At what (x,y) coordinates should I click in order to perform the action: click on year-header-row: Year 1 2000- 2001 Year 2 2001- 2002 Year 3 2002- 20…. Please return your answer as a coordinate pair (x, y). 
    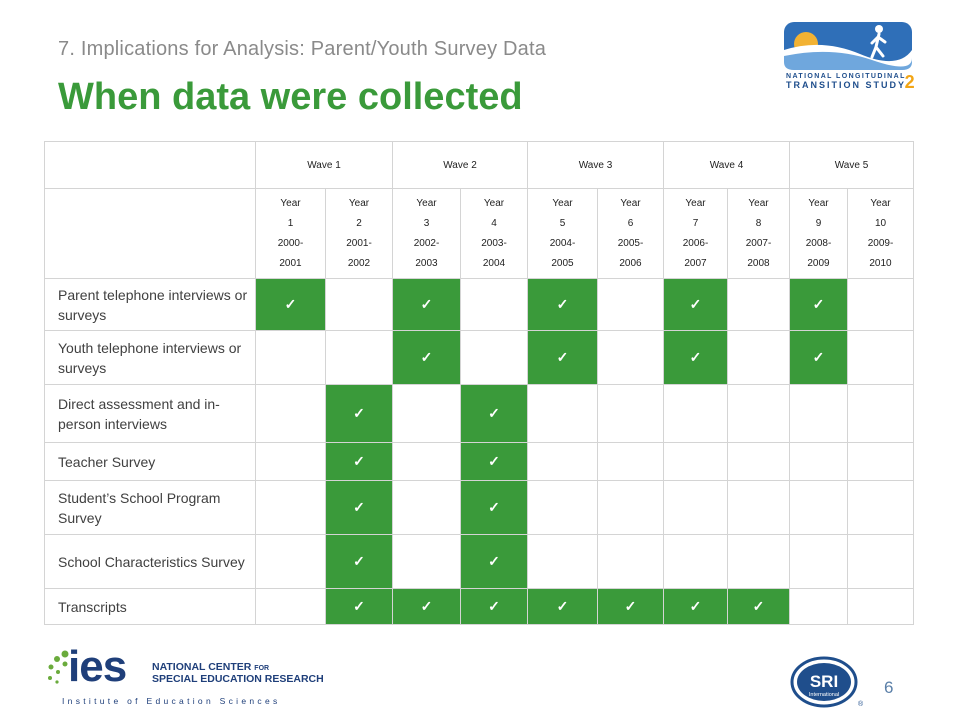
    Looking at the image, I should click on (479, 233).